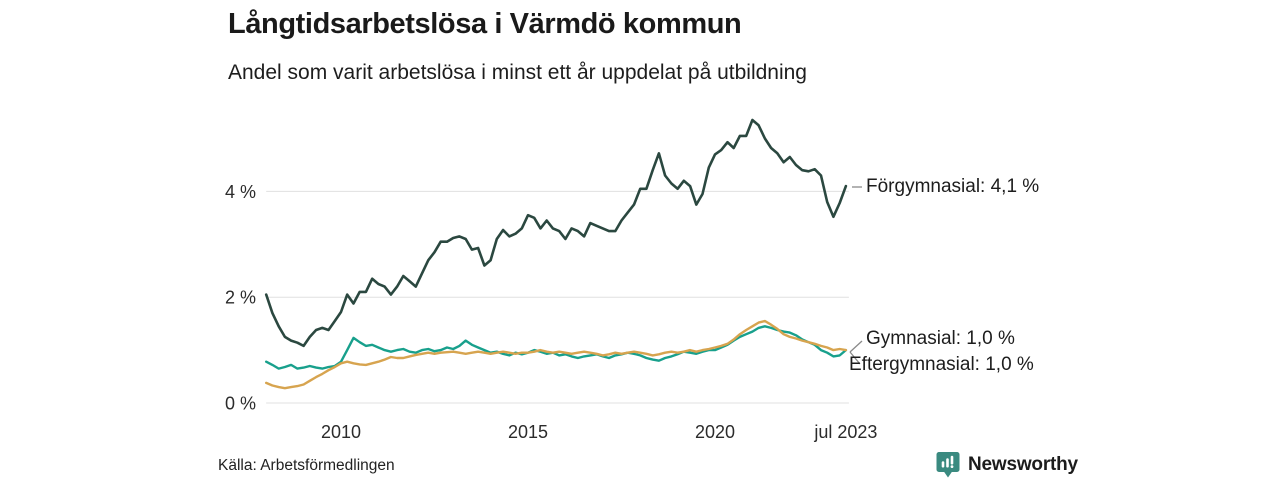 Image resolution: width=1280 pixels, height=480 pixels. I want to click on connector-eftergymnasial, so click(855, 358).